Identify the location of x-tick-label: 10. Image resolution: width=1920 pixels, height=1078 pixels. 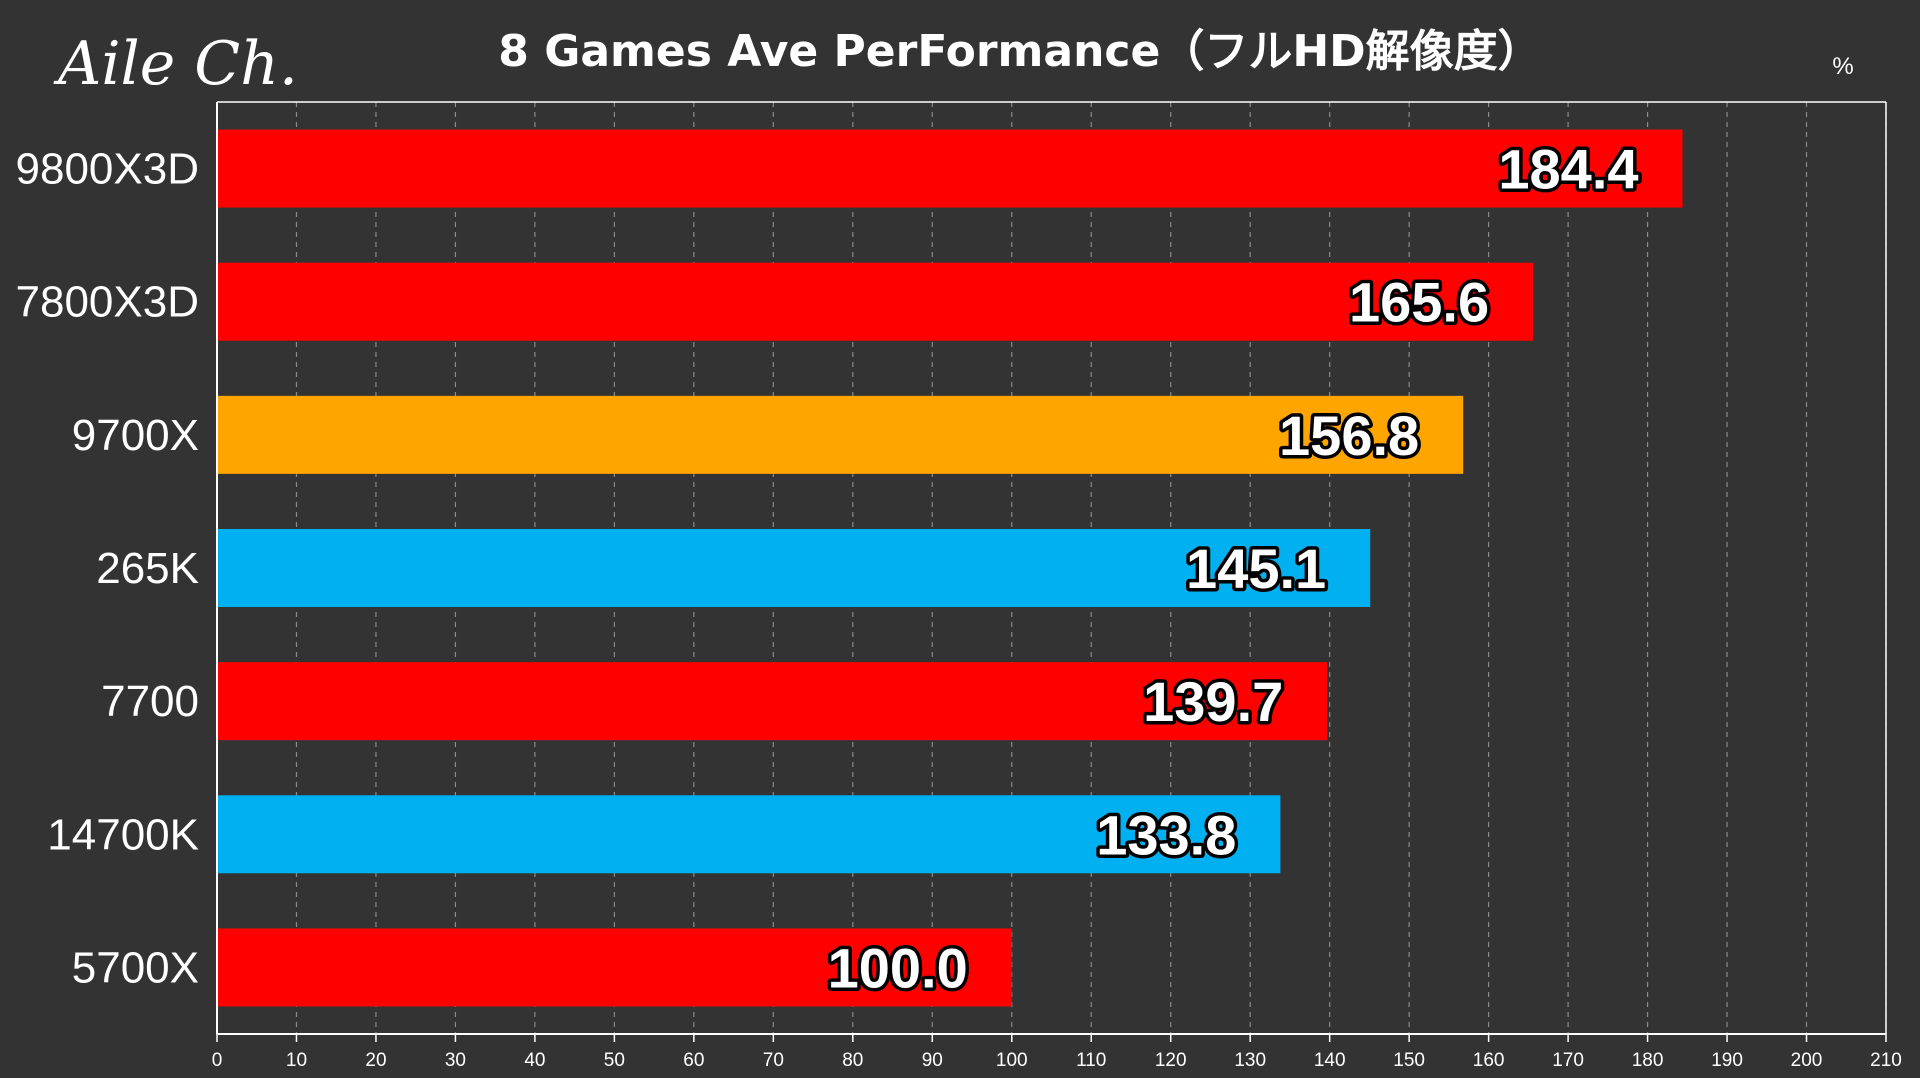
(296, 1060).